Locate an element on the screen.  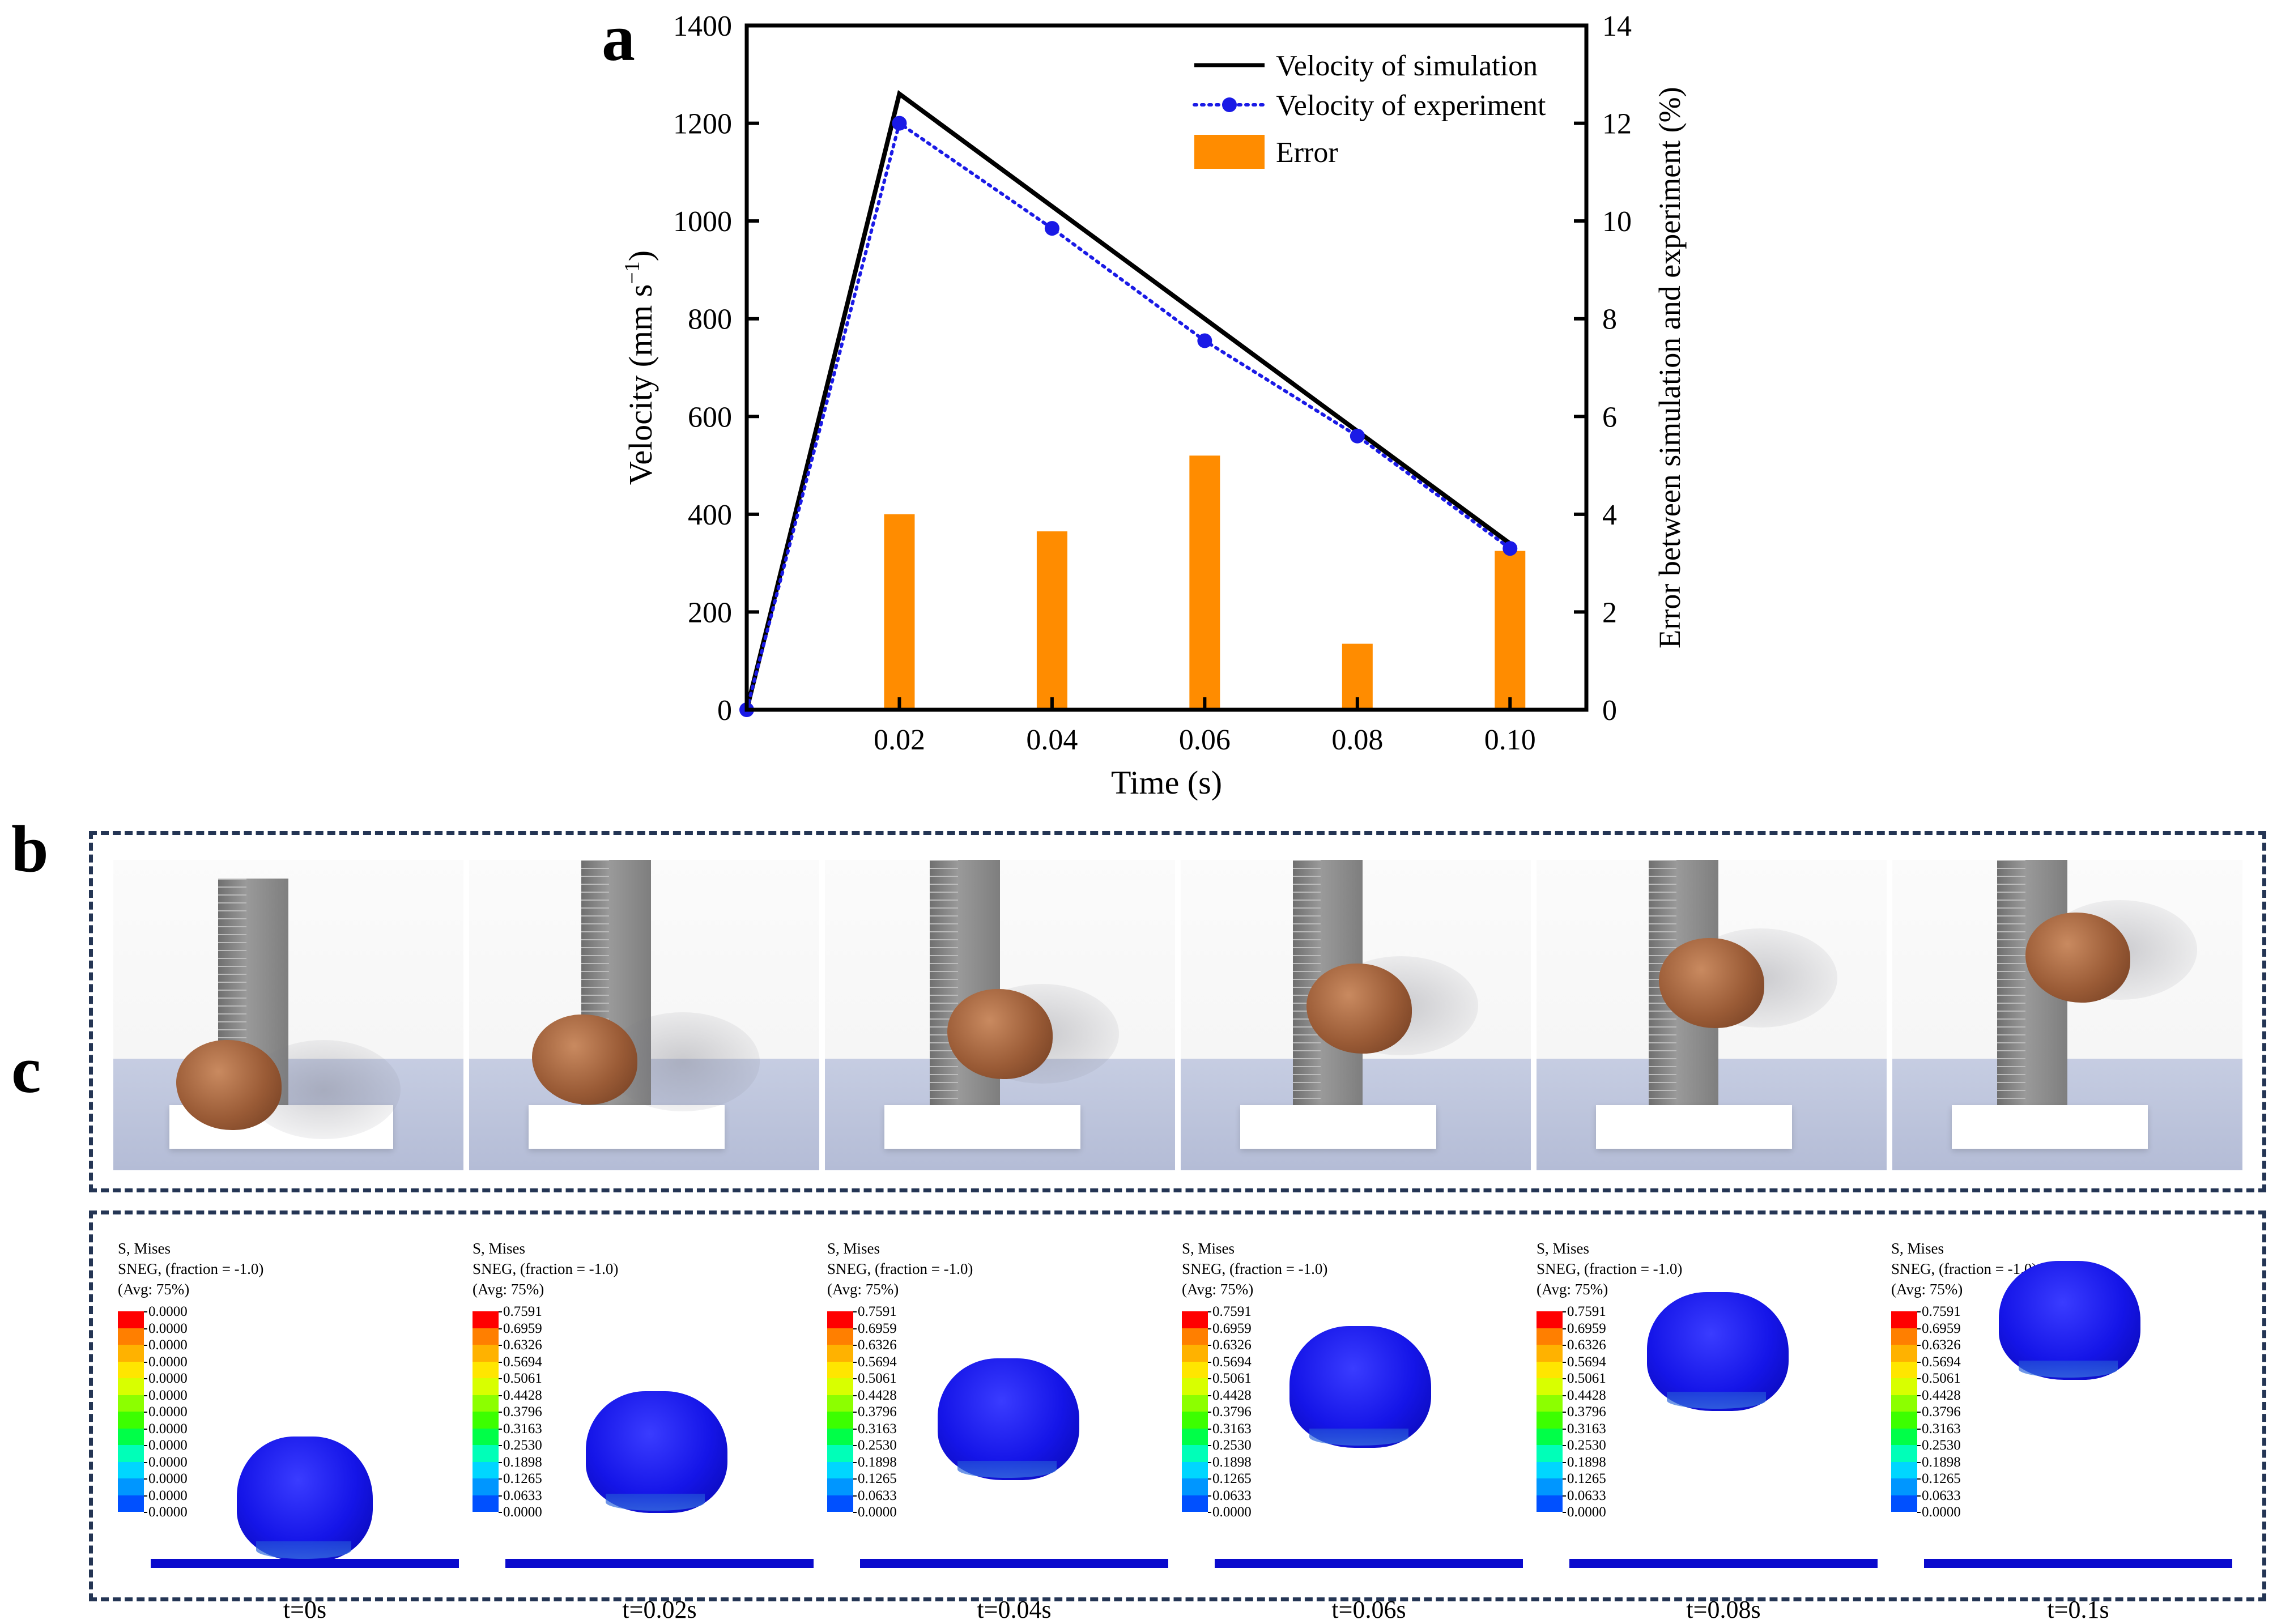
y-tick-label: 800 is located at coordinates (710, 320).